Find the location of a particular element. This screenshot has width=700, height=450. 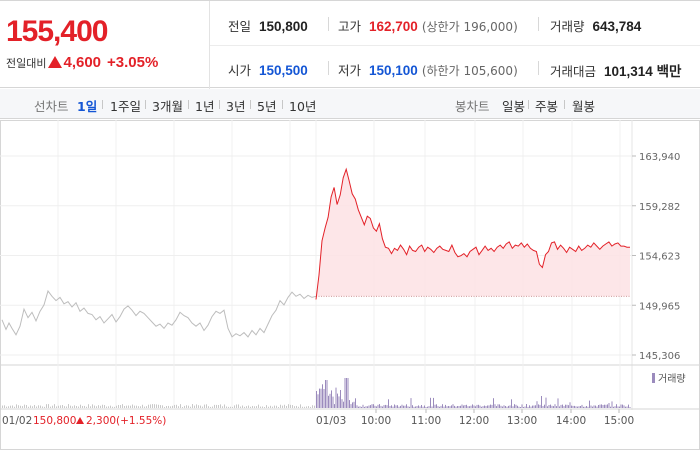

period-10y-tab: 10년 is located at coordinates (303, 106).